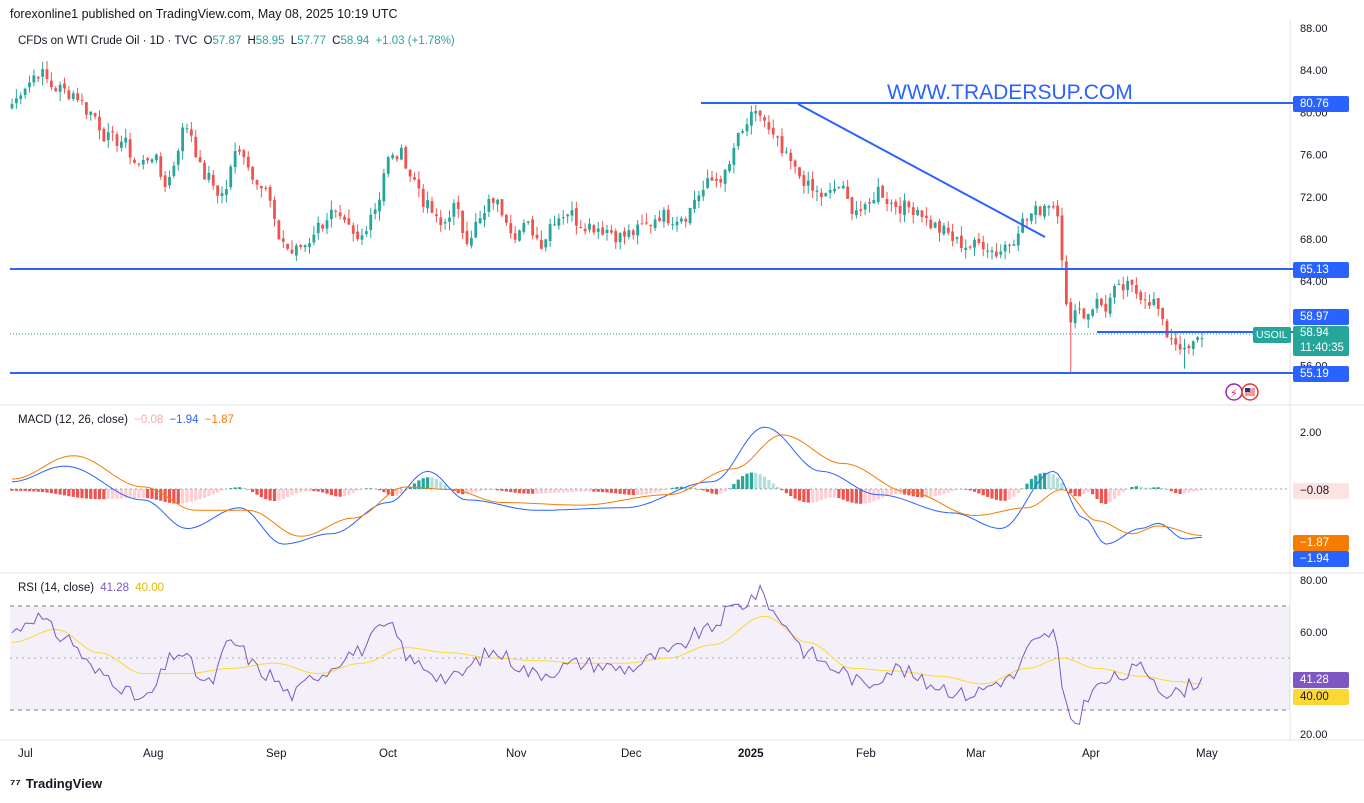 This screenshot has height=803, width=1364. Describe the element at coordinates (618, 754) in the screenshot. I see `time-axis: Jul Aug Sep Oct Nov Dec 2025 Feb Mar Apr May` at that location.